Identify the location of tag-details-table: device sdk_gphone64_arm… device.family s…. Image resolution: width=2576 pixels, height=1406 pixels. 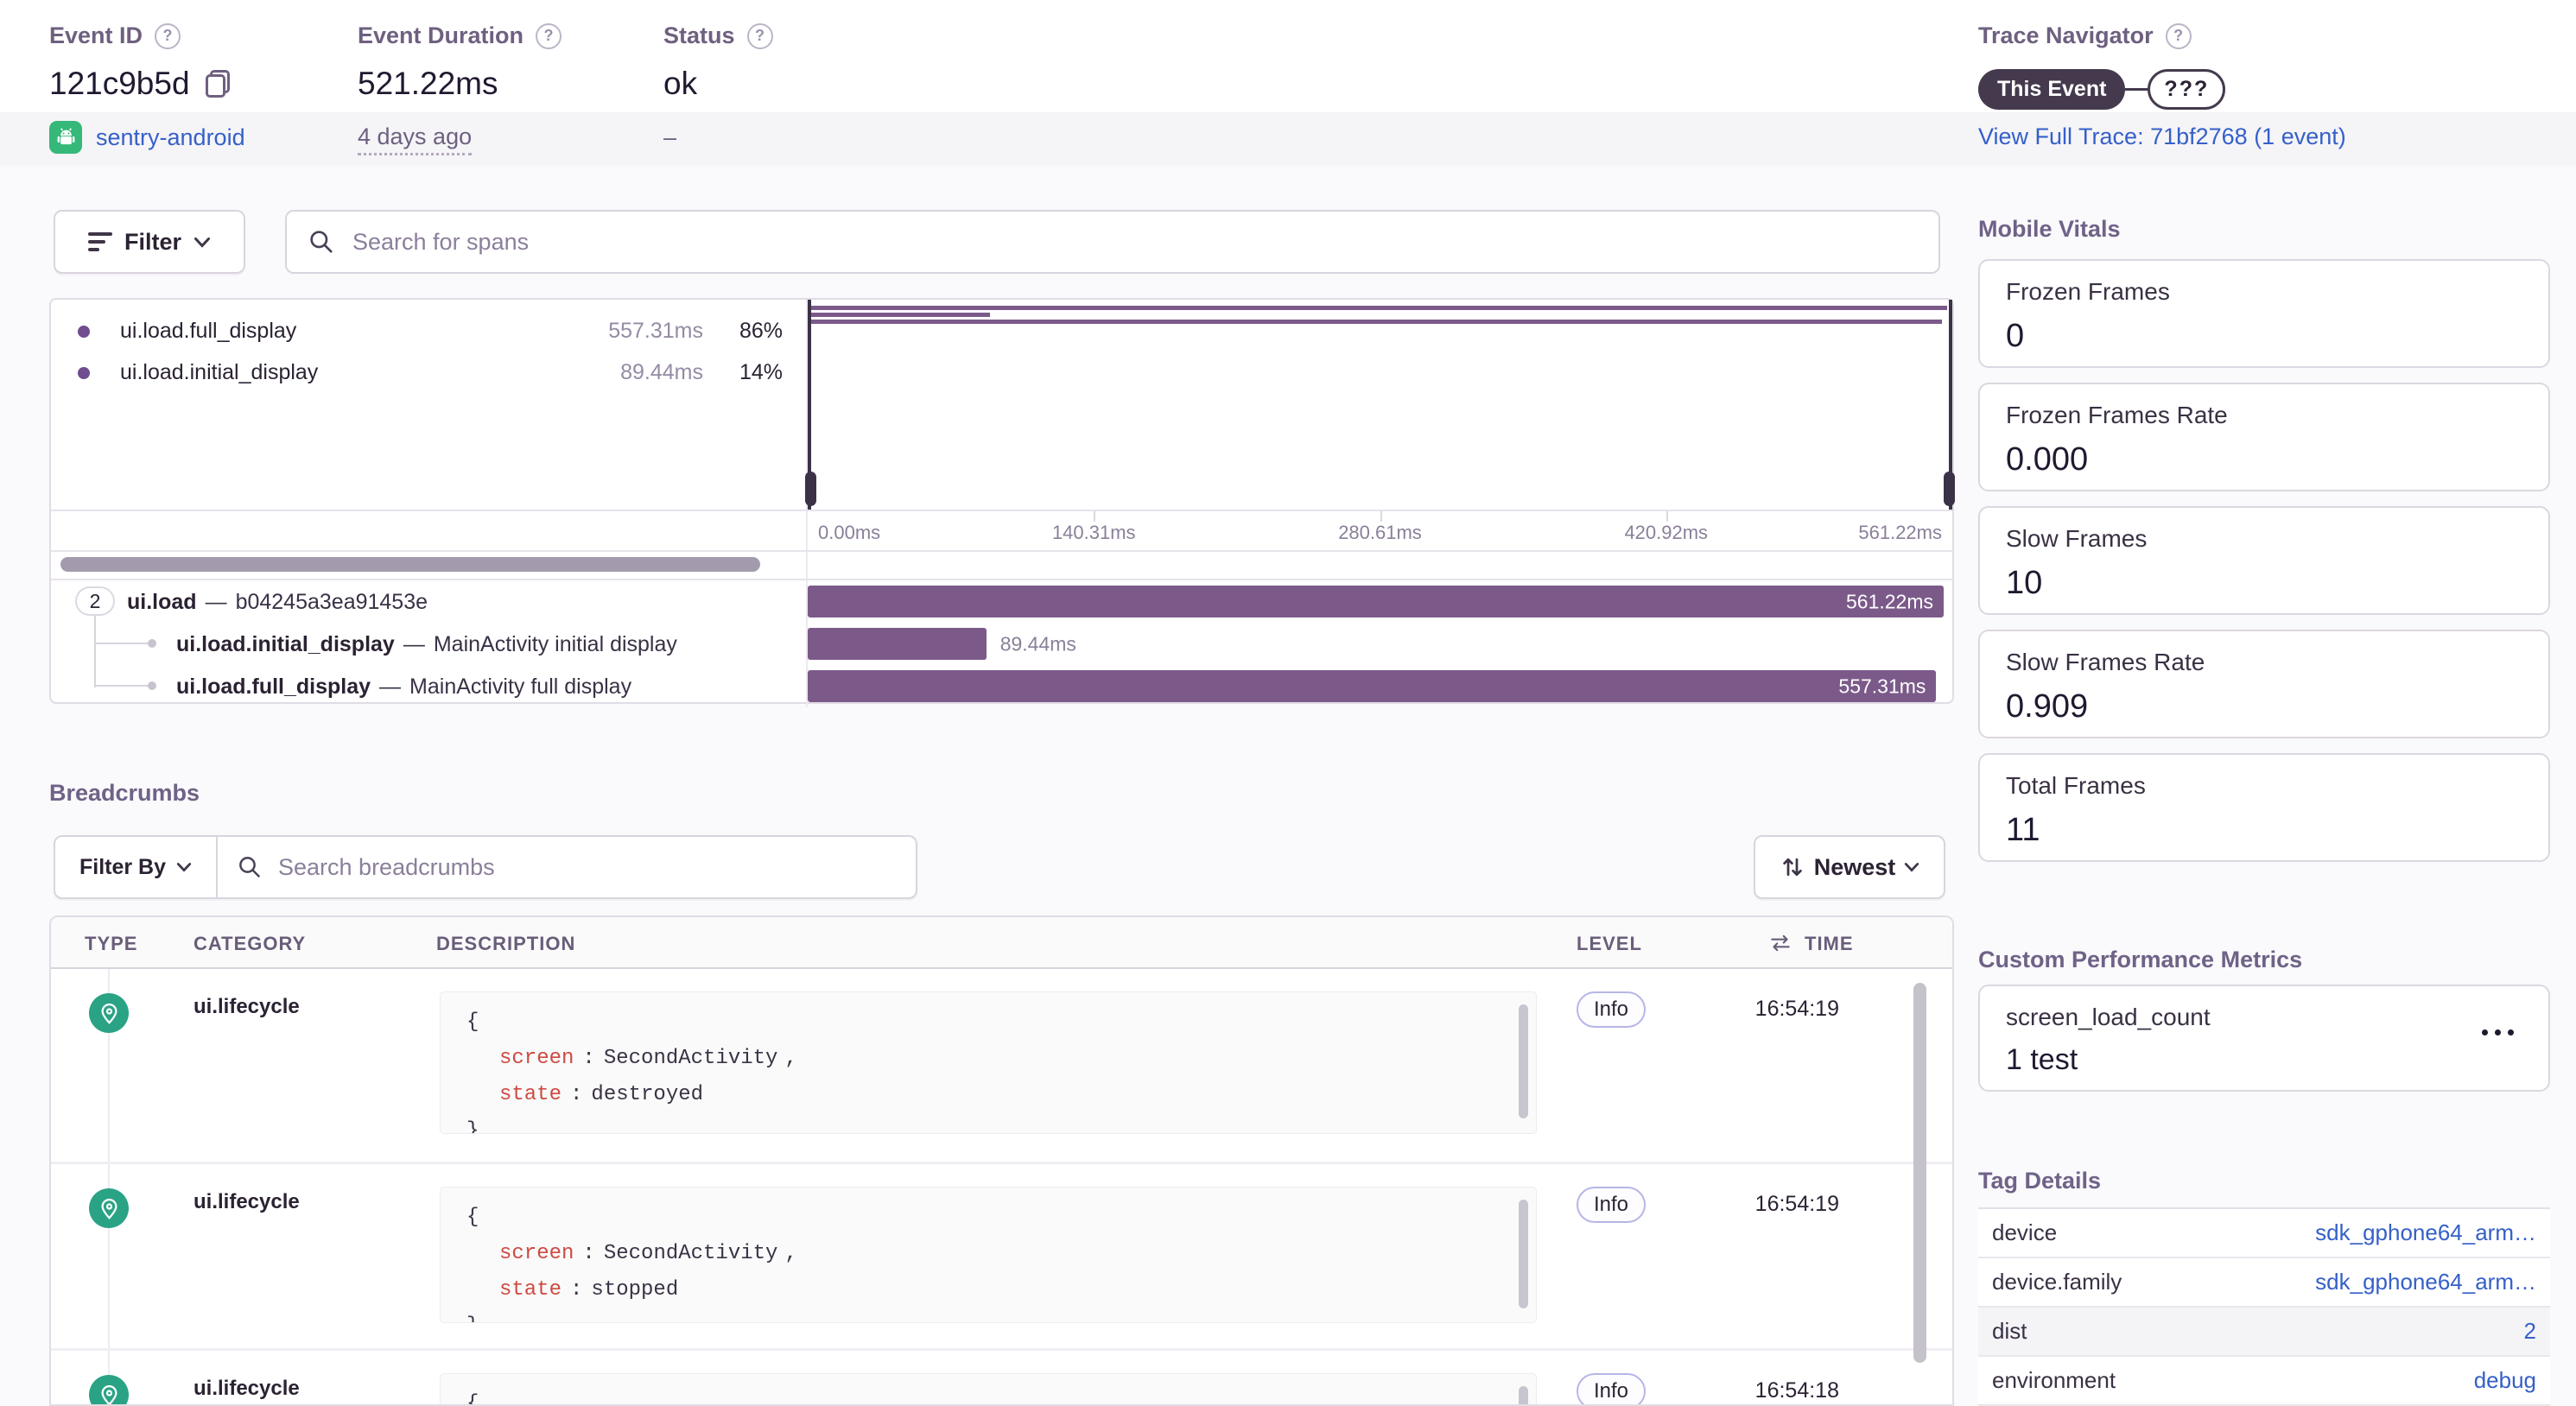
(2264, 1306).